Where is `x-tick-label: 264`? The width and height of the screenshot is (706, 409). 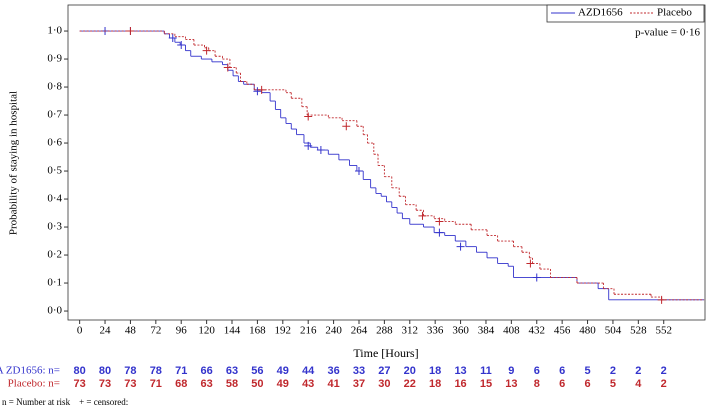 x-tick-label: 264 is located at coordinates (359, 331).